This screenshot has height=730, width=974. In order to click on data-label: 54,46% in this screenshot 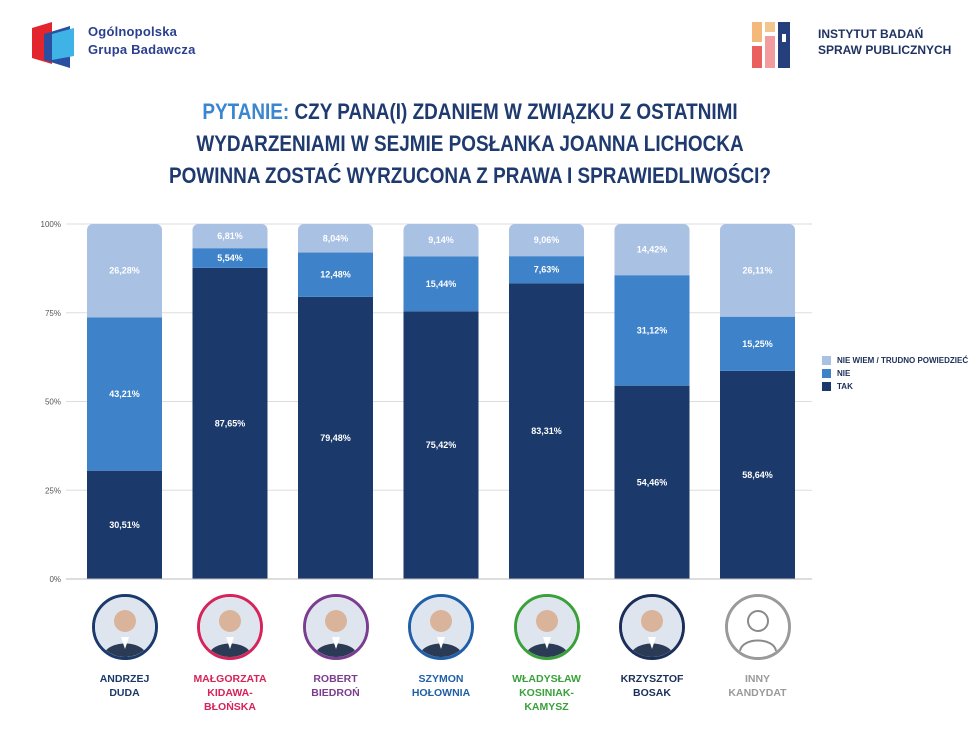, I will do `click(652, 482)`.